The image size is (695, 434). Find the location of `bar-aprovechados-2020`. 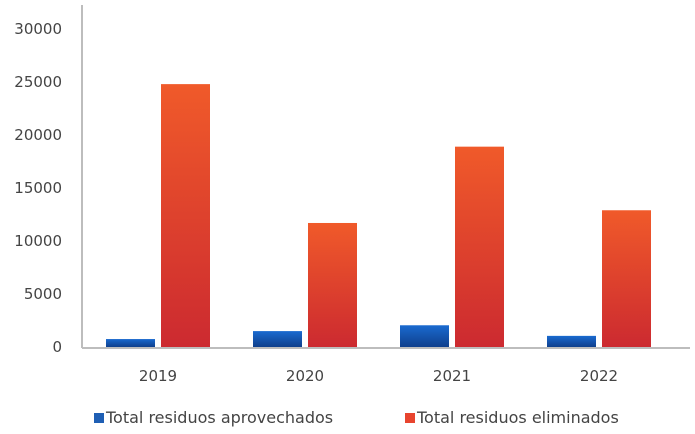

bar-aprovechados-2020 is located at coordinates (277, 339).